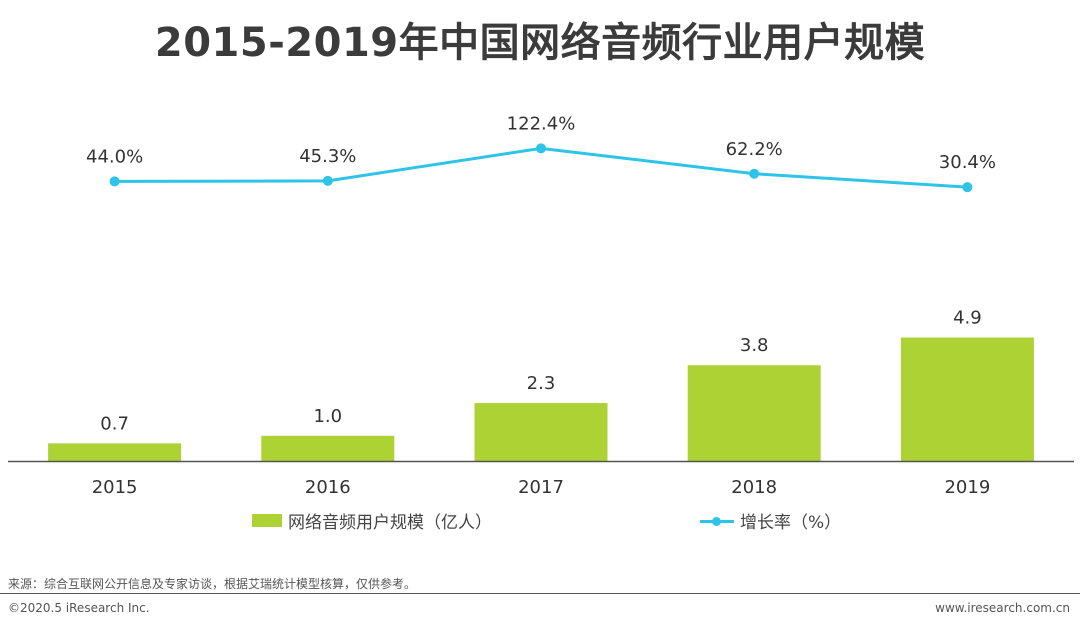 The width and height of the screenshot is (1080, 629). Describe the element at coordinates (79, 608) in the screenshot. I see `copyright: ©2020.5 iResearch Inc.` at that location.